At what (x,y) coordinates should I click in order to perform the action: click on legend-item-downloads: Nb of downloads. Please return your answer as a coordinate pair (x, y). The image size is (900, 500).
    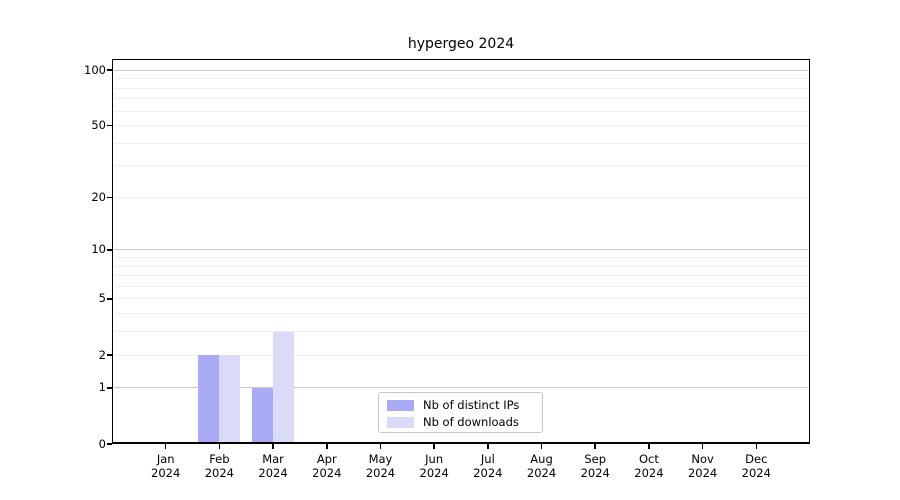
    Looking at the image, I should click on (464, 422).